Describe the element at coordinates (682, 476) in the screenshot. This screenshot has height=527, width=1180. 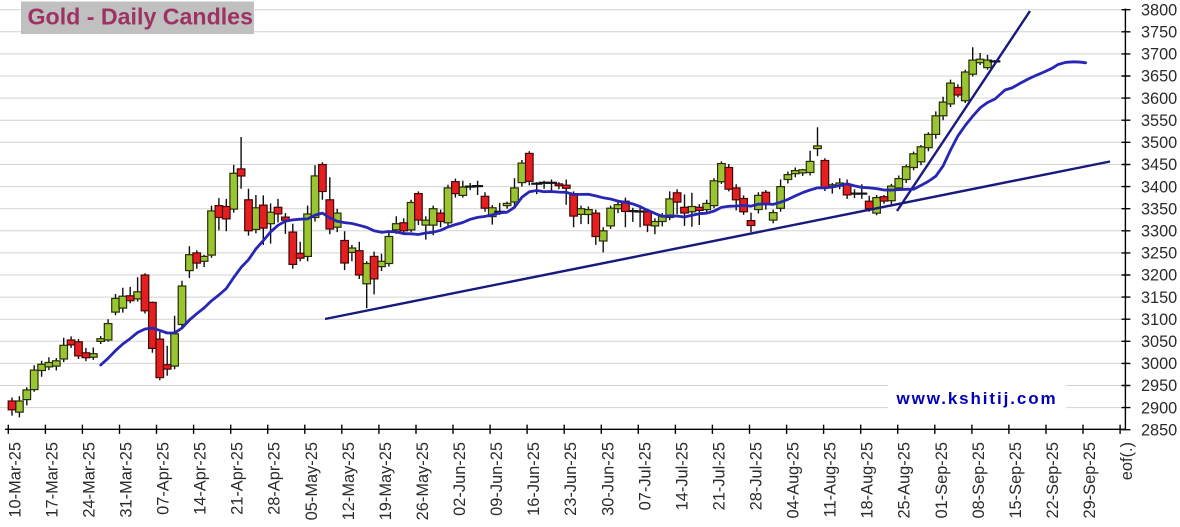
I see `svg-text: 14-Jul-25` at that location.